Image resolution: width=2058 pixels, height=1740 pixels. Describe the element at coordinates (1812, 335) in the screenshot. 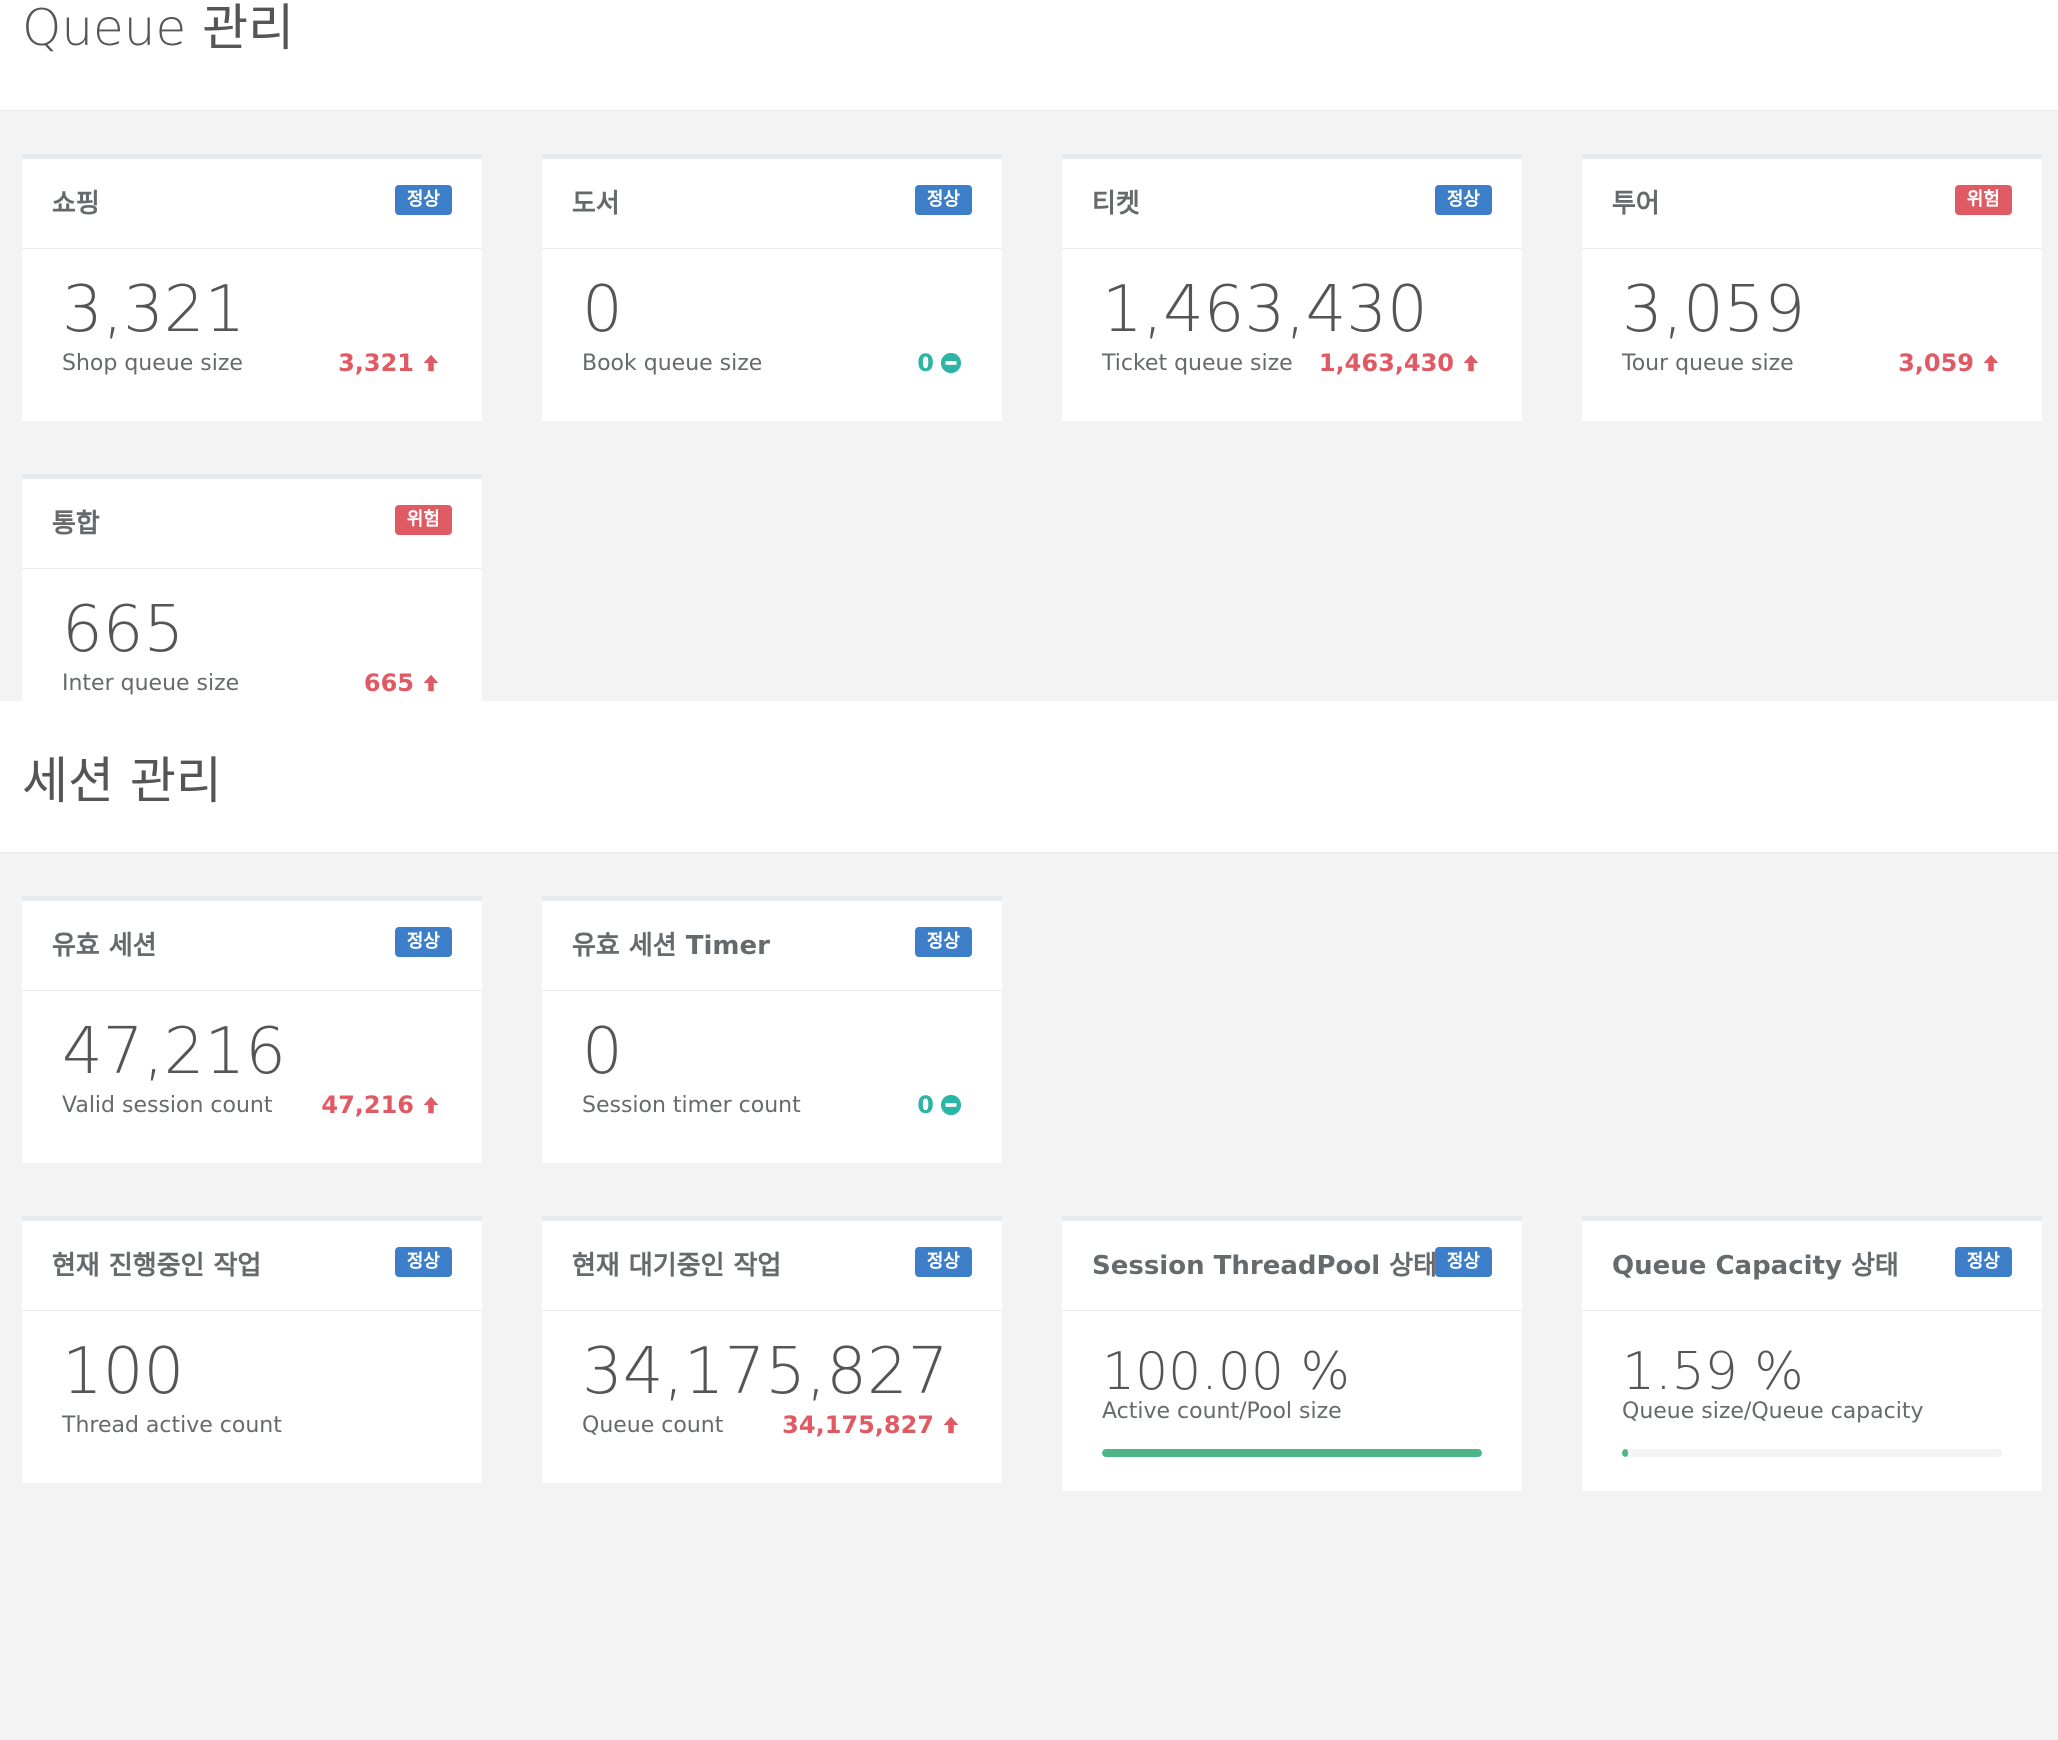

I see `card-body: 3,059 Tour queue size 3,059` at that location.